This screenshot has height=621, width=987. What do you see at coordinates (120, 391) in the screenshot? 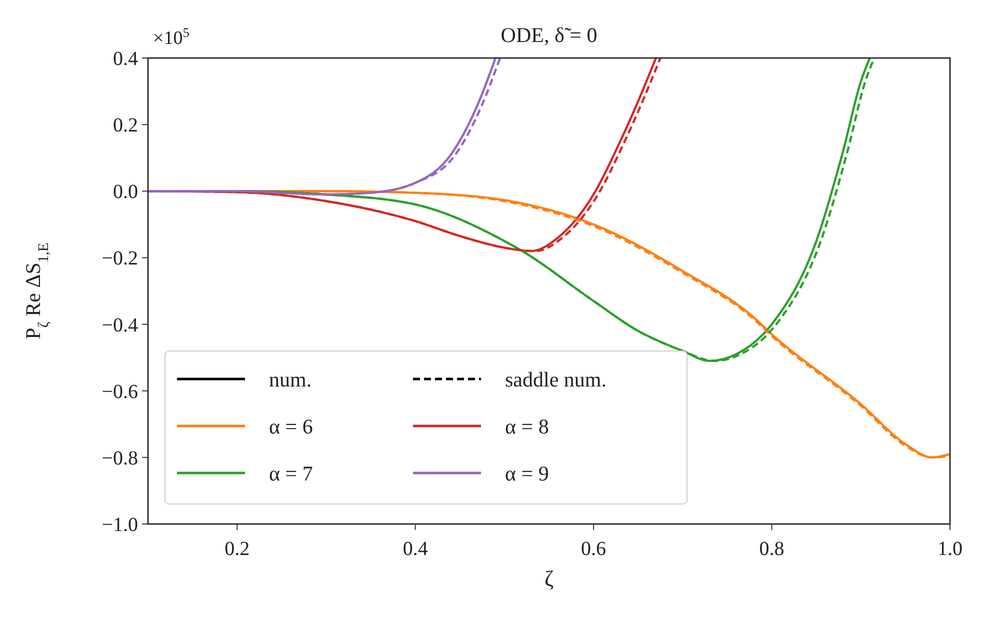
I see `y-tick-label: −0.6` at bounding box center [120, 391].